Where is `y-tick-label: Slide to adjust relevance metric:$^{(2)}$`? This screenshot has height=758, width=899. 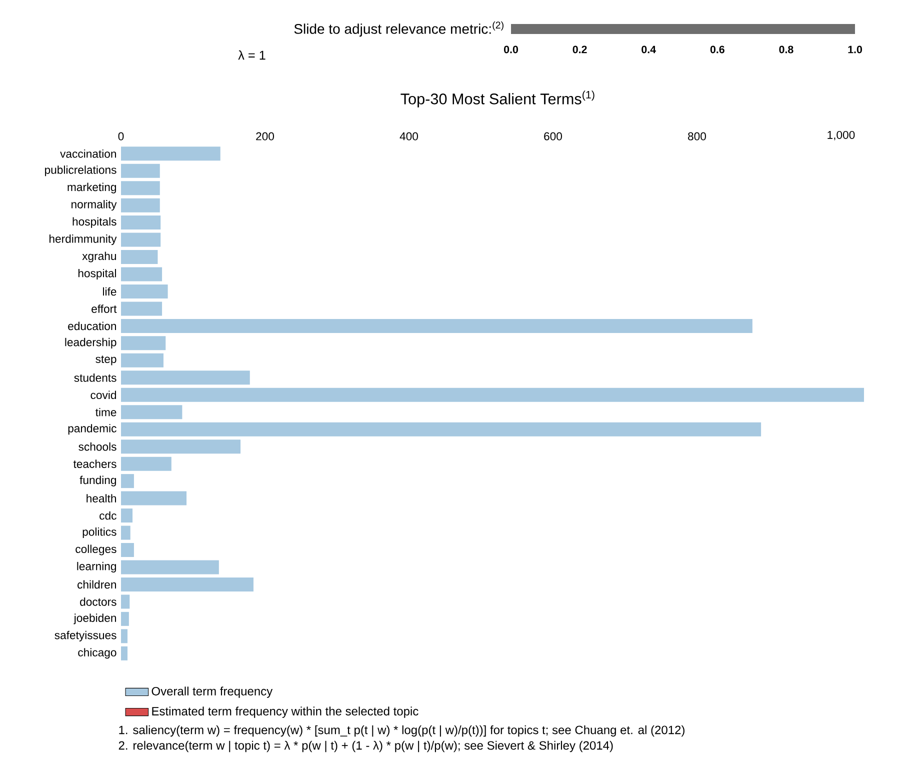 y-tick-label: Slide to adjust relevance metric:$^{(2)}$ is located at coordinates (399, 29).